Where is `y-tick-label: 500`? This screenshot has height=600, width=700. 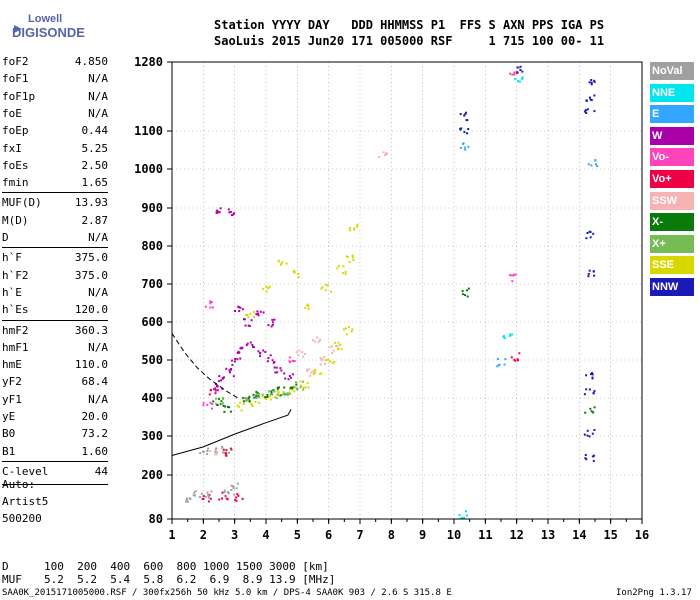 y-tick-label: 500 is located at coordinates (152, 360).